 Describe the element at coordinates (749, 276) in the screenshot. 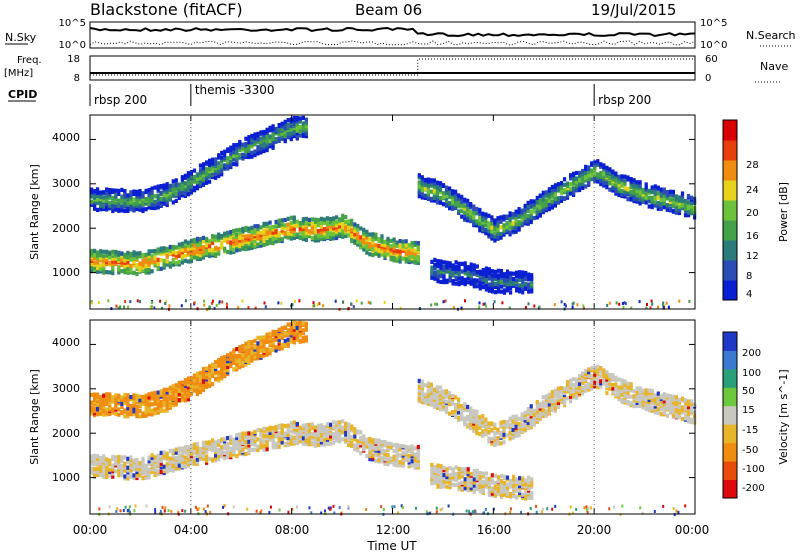

I see `power-cbar-tick: 8` at that location.